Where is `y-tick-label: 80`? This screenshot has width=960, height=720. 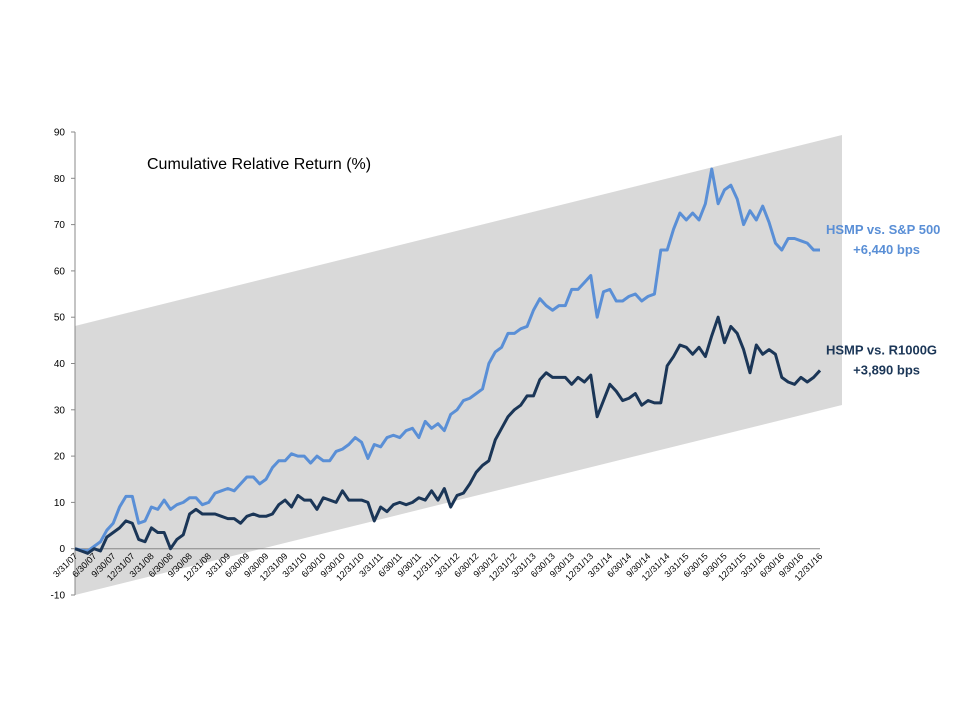
y-tick-label: 80 is located at coordinates (60, 179).